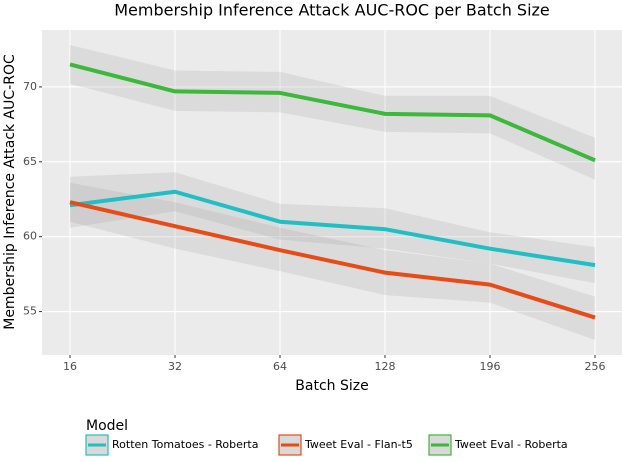 Image resolution: width=622 pixels, height=462 pixels. I want to click on legend-label: Tweet Eval - Flan-t5, so click(358, 444).